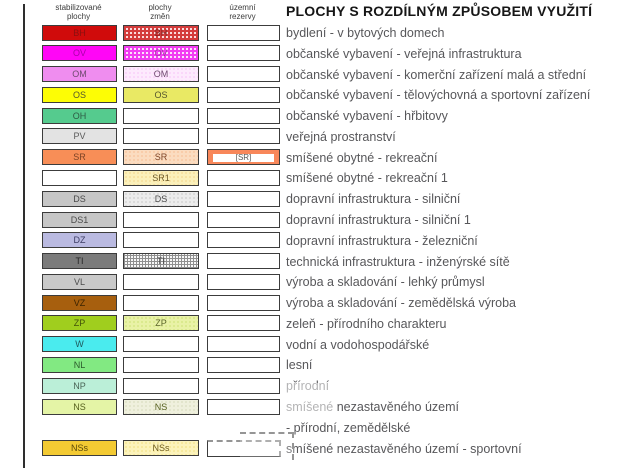 The image size is (624, 468). Describe the element at coordinates (439, 11) in the screenshot. I see `legend-title: PLOCHY S ROZDÍLNÝM ZPŮSOBEM VYUŽITÍ` at that location.